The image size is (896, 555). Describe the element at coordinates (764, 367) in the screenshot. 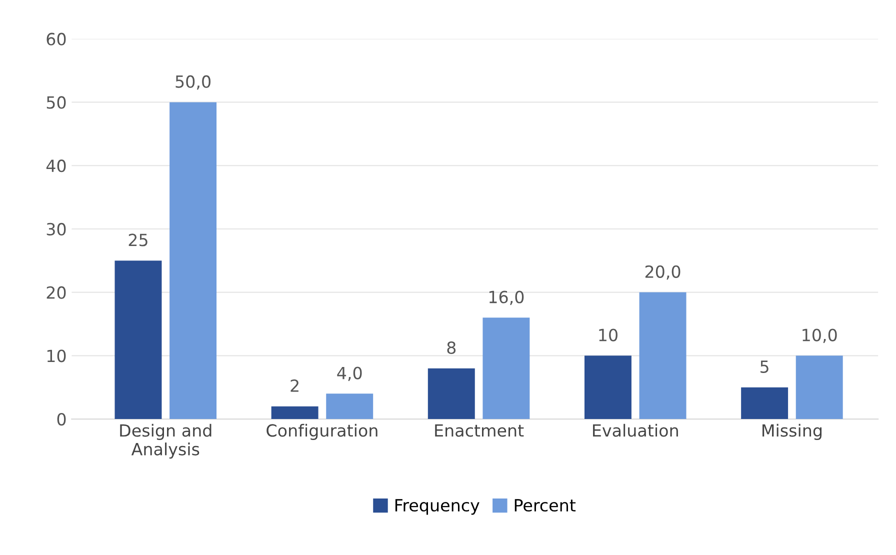

I see `data-label: 5` at that location.